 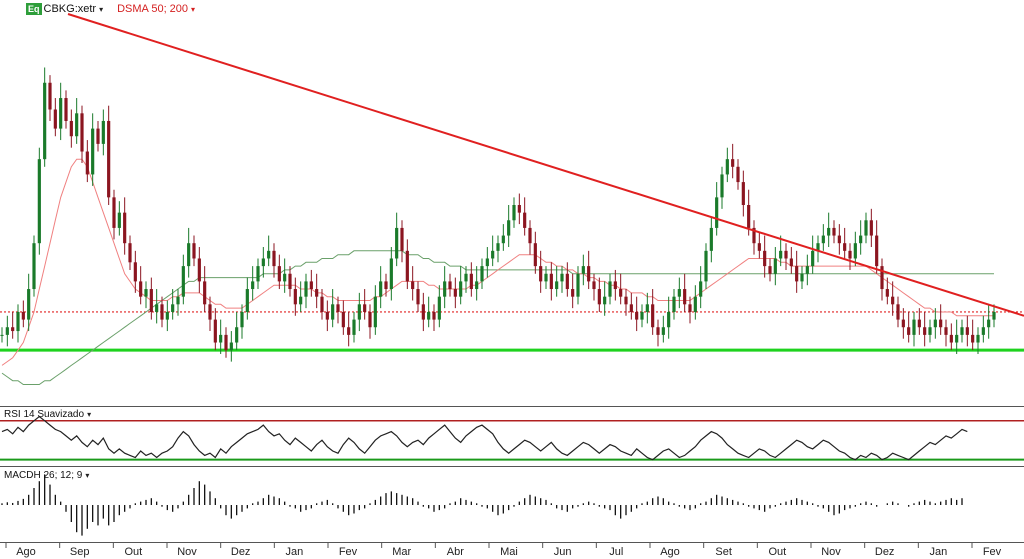 I want to click on x-tick-label: Out, so click(x=777, y=552).